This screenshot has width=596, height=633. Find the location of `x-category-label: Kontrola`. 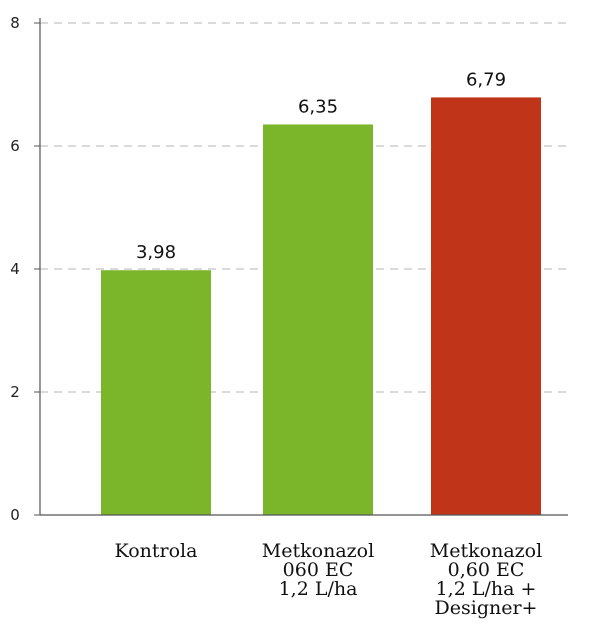

x-category-label: Kontrola is located at coordinates (156, 551).